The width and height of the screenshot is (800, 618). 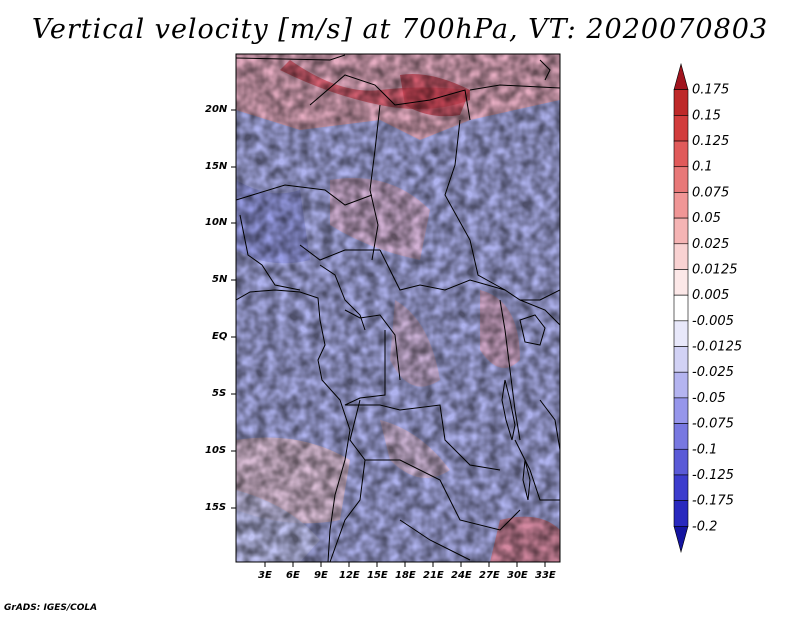 What do you see at coordinates (349, 575) in the screenshot?
I see `lon-label-12e: 12E` at bounding box center [349, 575].